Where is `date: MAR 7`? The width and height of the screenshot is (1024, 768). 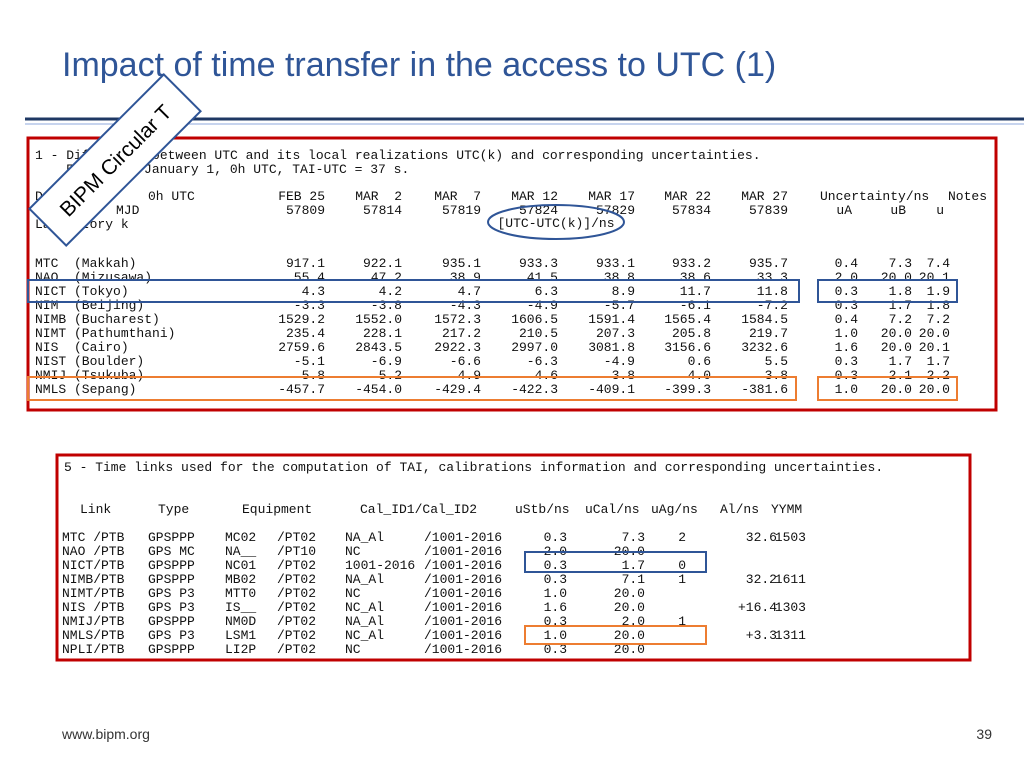
date: MAR 7 is located at coordinates (457, 196).